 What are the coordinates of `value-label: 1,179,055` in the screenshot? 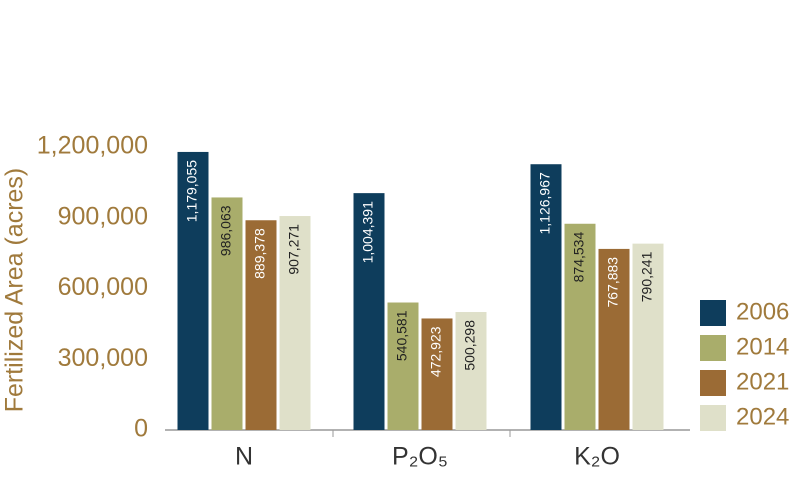 It's located at (192, 191).